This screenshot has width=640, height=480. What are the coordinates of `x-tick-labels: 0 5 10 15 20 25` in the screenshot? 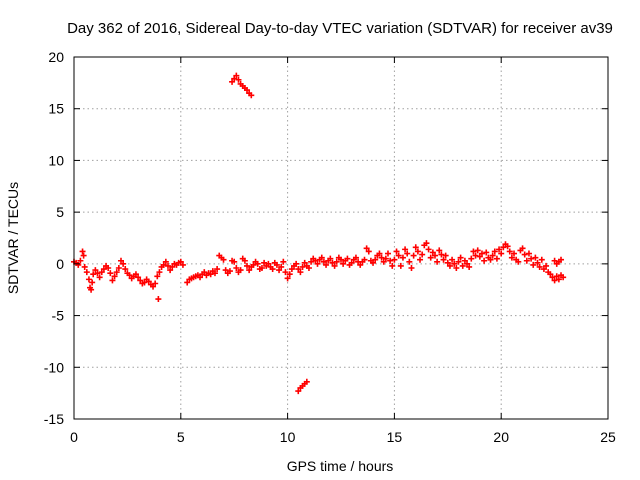 It's located at (343, 437).